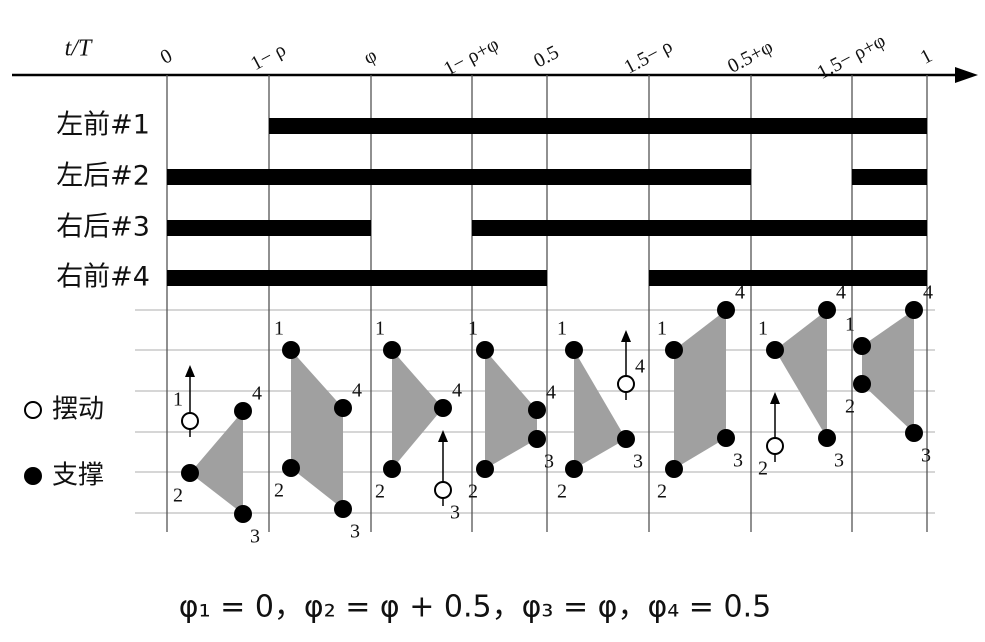  Describe the element at coordinates (546, 56) in the screenshot. I see `tick-label: 0.5` at that location.